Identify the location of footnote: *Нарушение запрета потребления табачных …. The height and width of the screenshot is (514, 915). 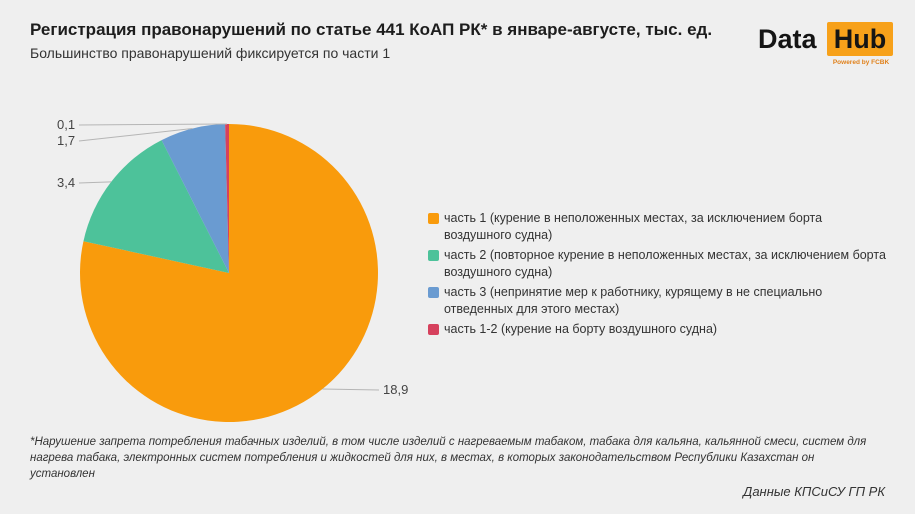
(448, 458).